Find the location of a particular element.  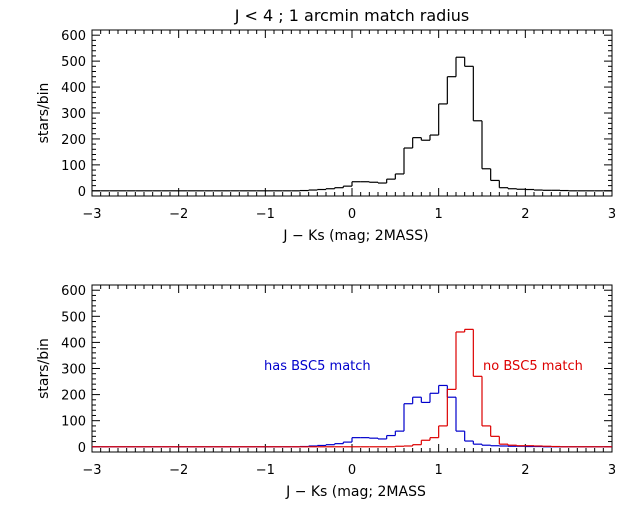

series-has-bsc5-match is located at coordinates (352, 416).